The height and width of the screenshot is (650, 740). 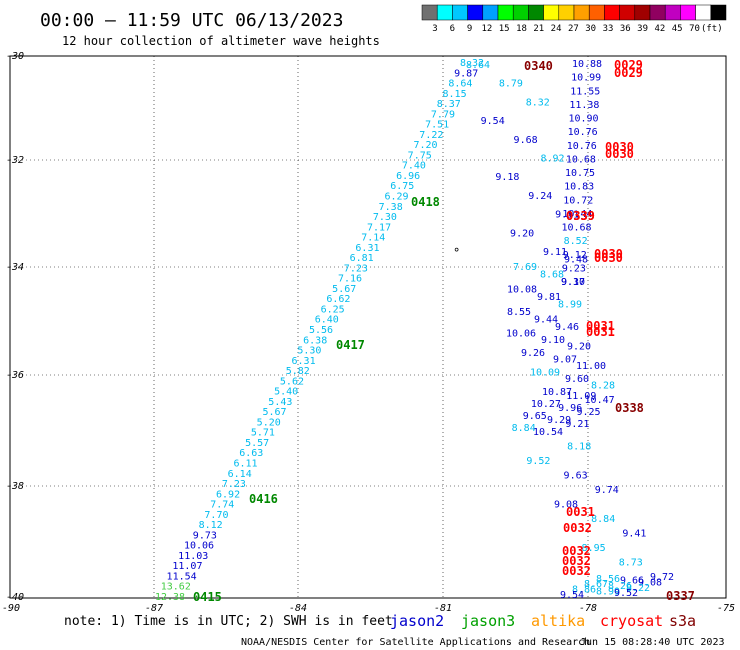 I want to click on wave-height-value: 9.29, so click(x=559, y=420).